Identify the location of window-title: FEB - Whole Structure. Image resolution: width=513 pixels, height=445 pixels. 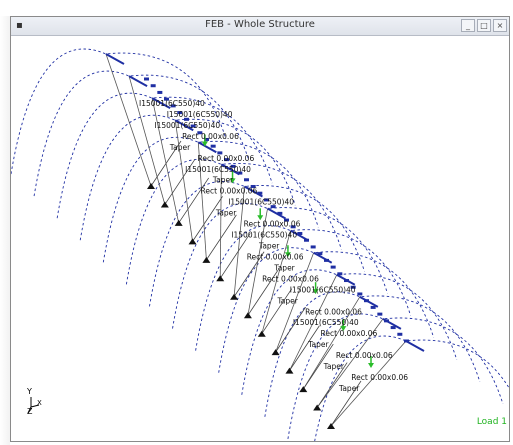
(260, 24).